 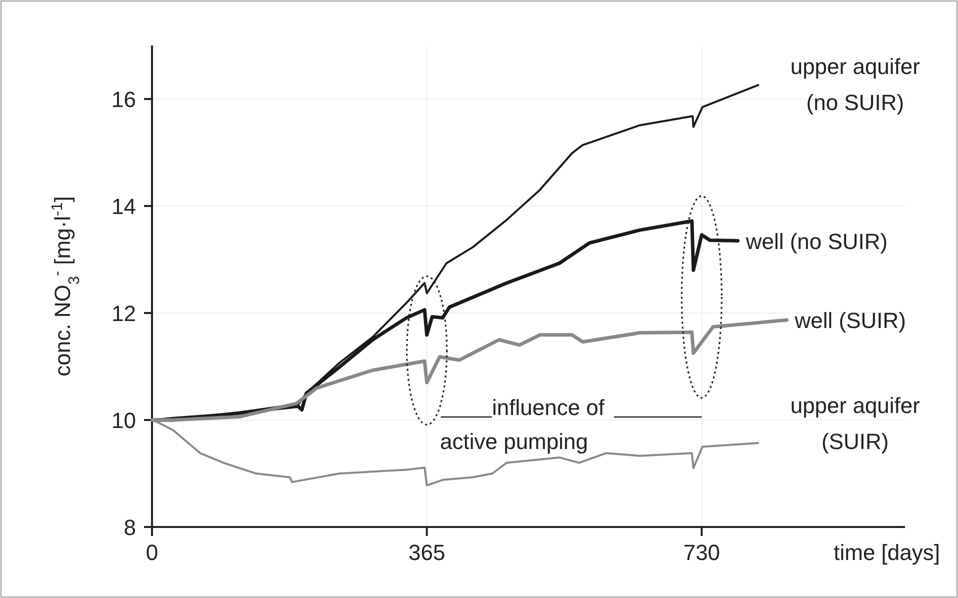 I want to click on x-tick-label: 730, so click(x=701, y=552).